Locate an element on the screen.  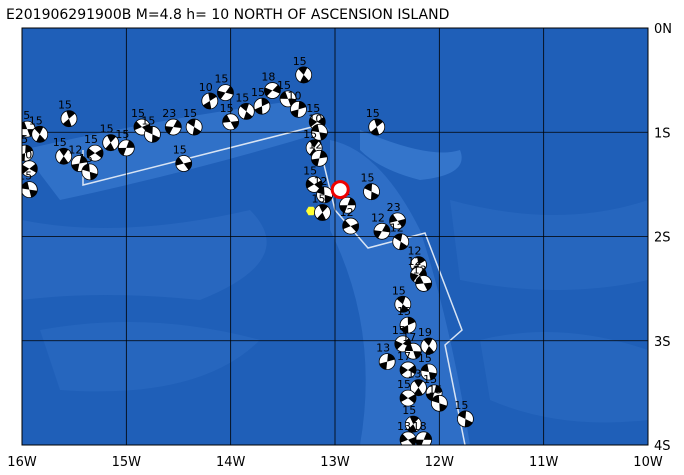
x-tick-label: 16W is located at coordinates (22, 462).